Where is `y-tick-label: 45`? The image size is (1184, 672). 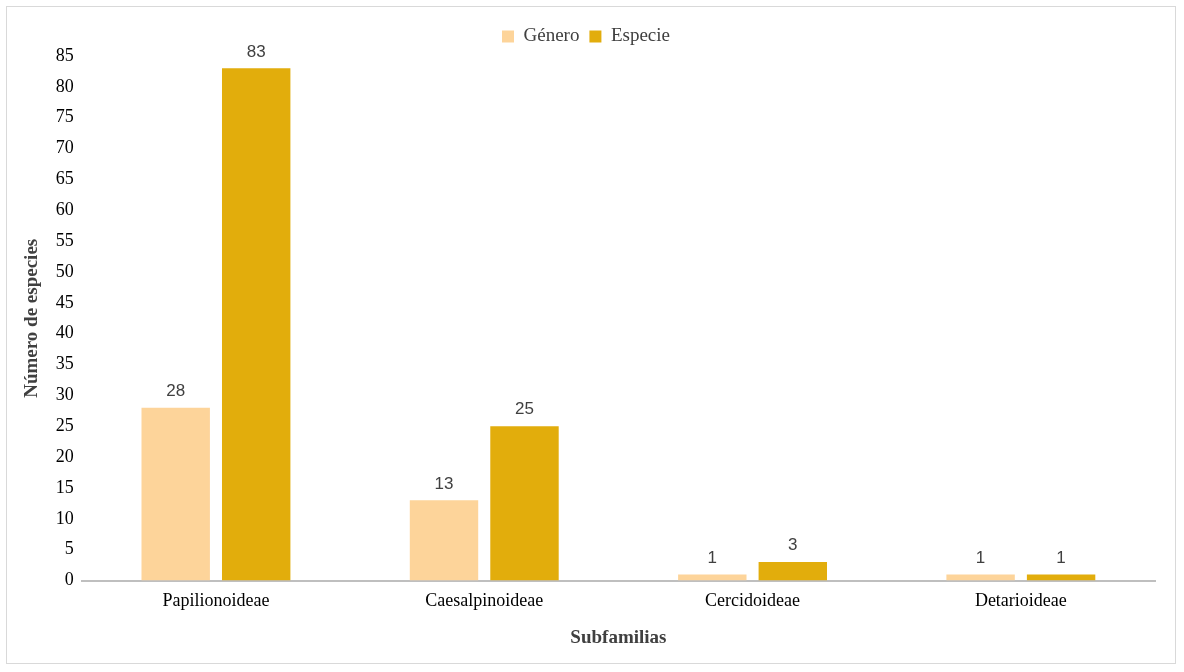
y-tick-label: 45 is located at coordinates (64, 301).